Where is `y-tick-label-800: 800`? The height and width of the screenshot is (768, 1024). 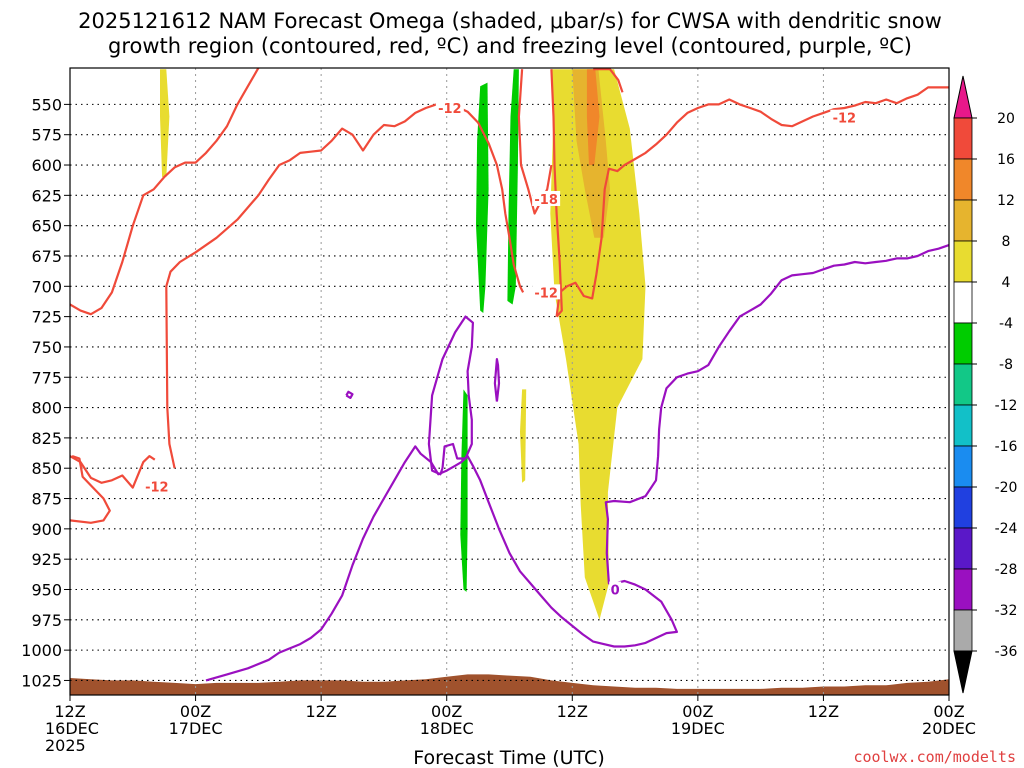
y-tick-label-800: 800 is located at coordinates (46, 408).